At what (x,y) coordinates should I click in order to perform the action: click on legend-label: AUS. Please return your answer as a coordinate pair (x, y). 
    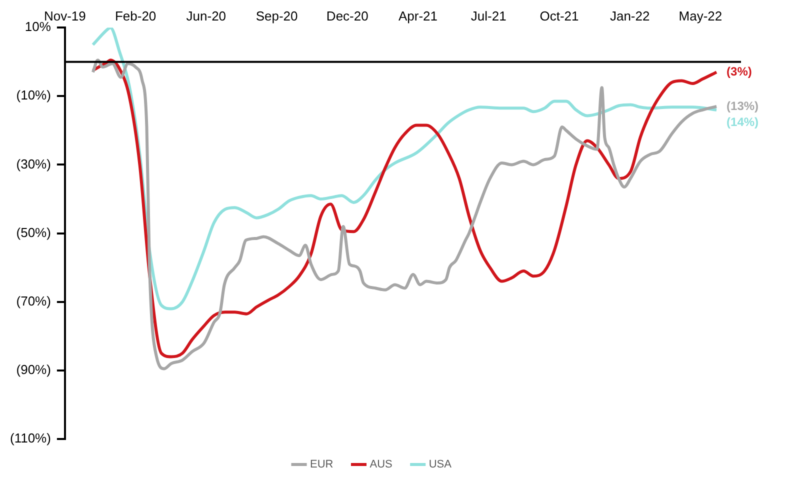
    Looking at the image, I should click on (381, 464).